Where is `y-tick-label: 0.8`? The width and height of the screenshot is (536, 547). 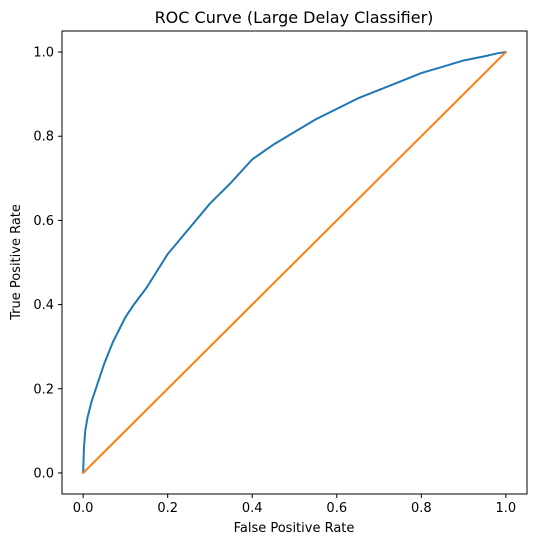
y-tick-label: 0.8 is located at coordinates (43, 137).